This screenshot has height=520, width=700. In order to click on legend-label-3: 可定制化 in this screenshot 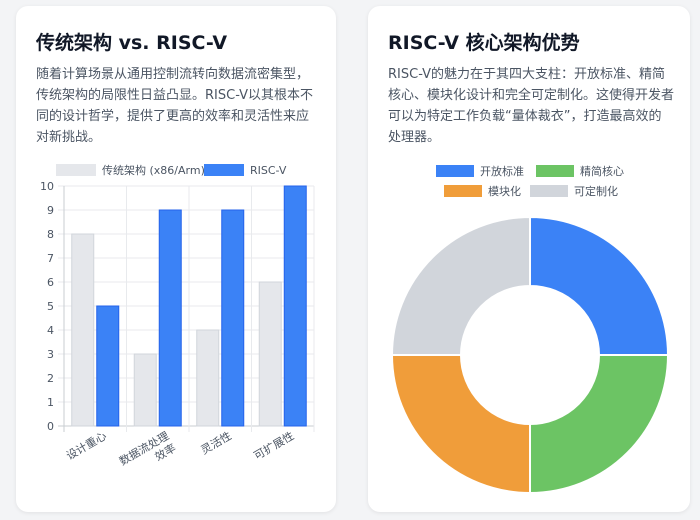, I will do `click(596, 191)`.